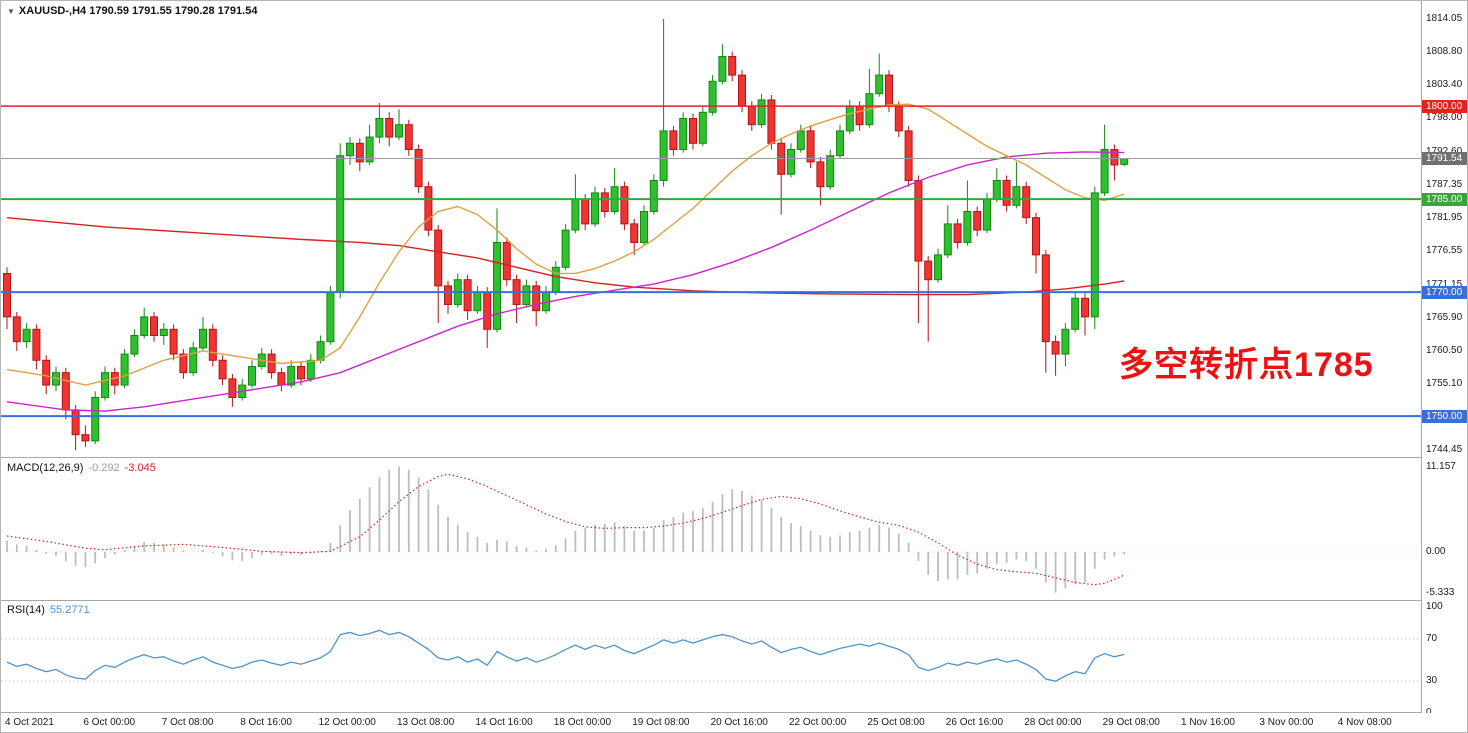 Image resolution: width=1468 pixels, height=733 pixels. Describe the element at coordinates (140, 468) in the screenshot. I see `macd-signal-value: -3.045` at that location.